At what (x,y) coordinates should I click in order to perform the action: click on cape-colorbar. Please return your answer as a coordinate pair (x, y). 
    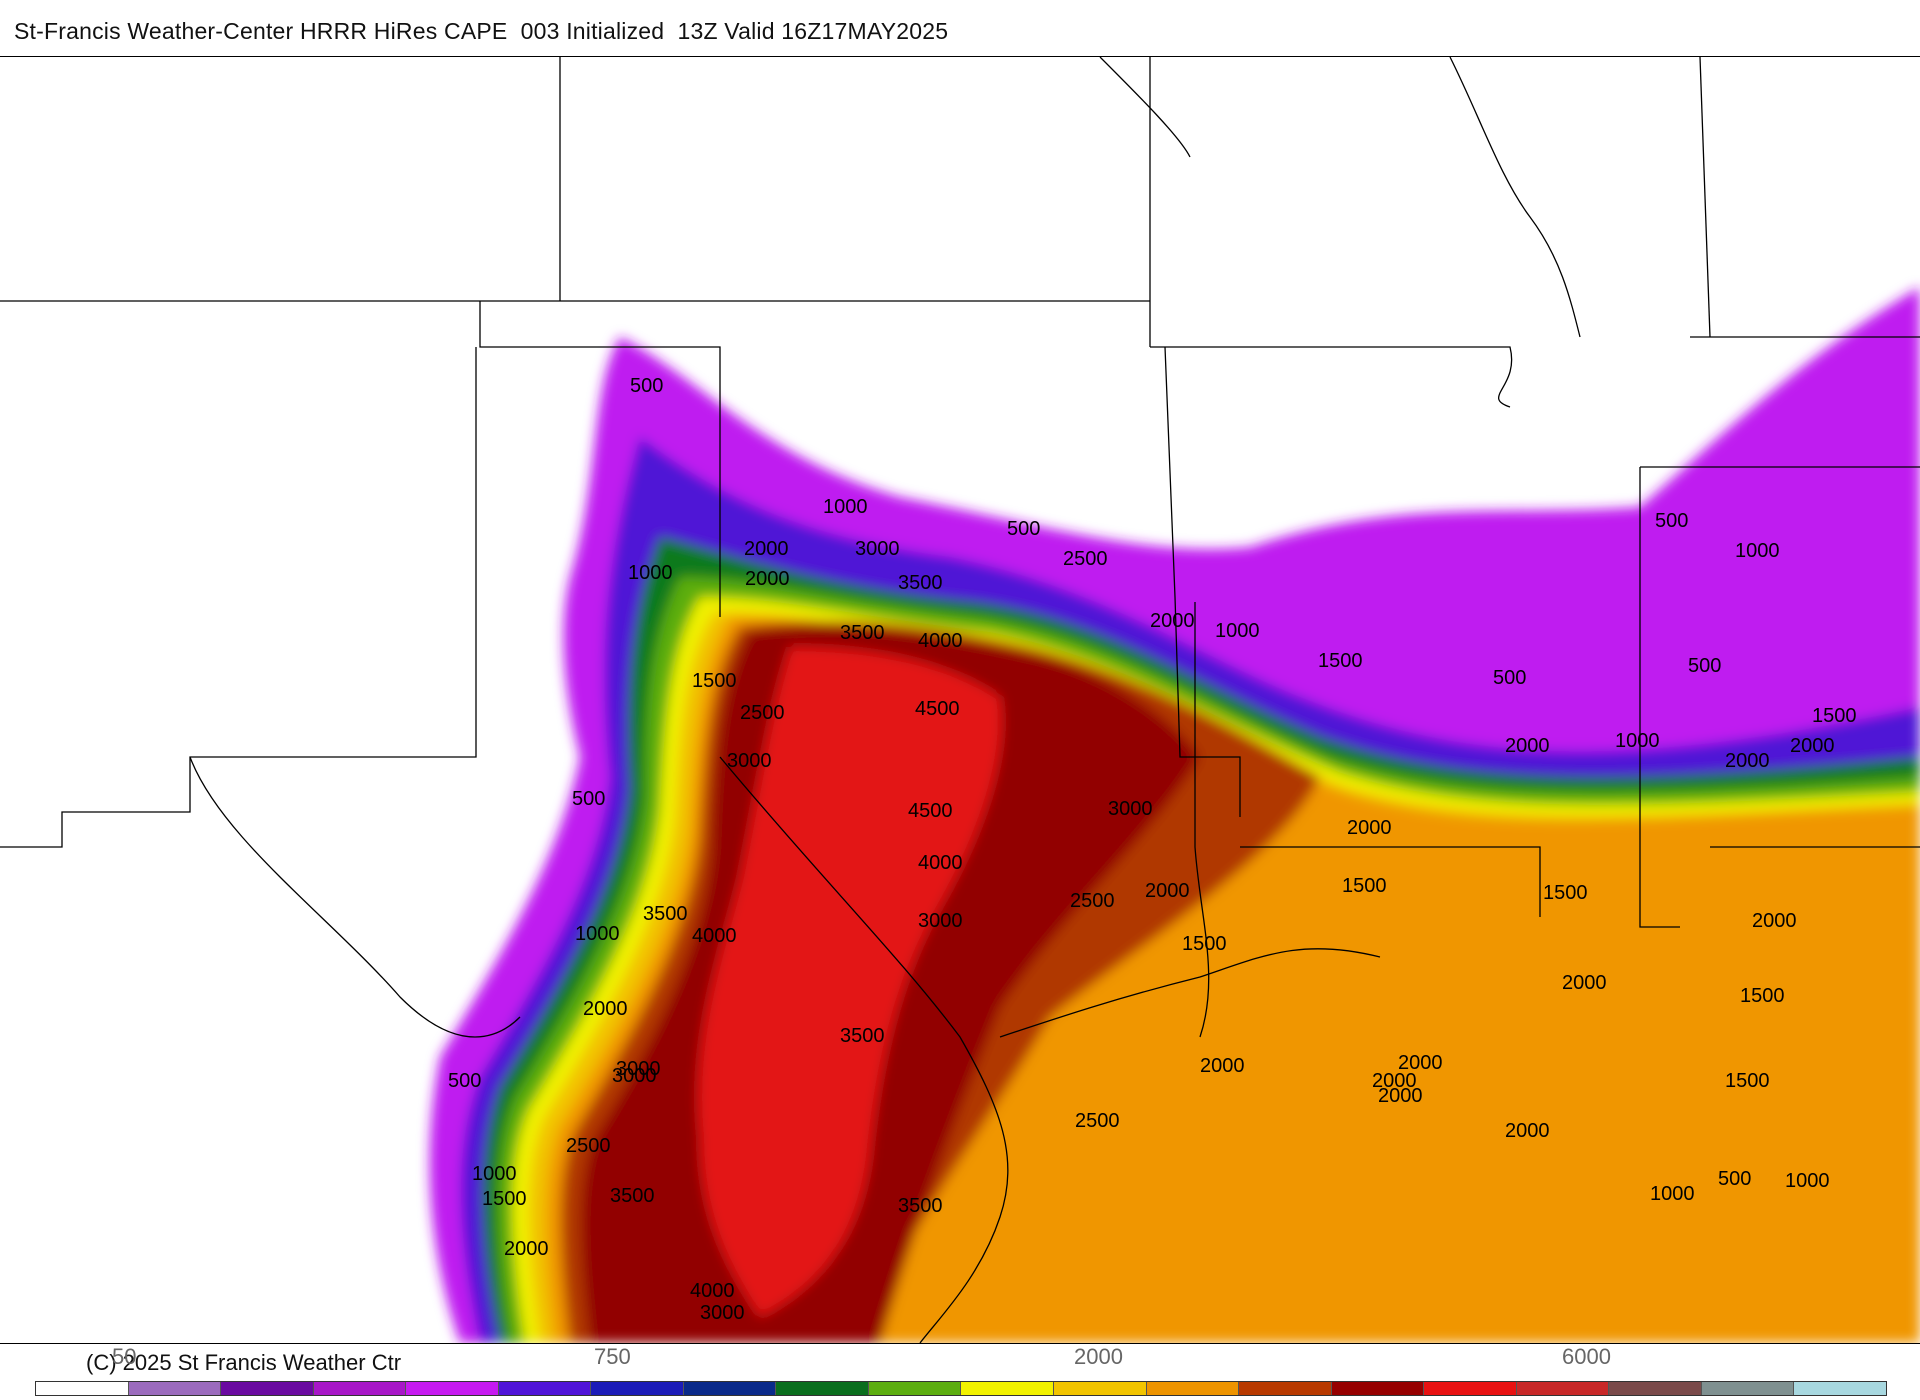
    Looking at the image, I should click on (961, 1388).